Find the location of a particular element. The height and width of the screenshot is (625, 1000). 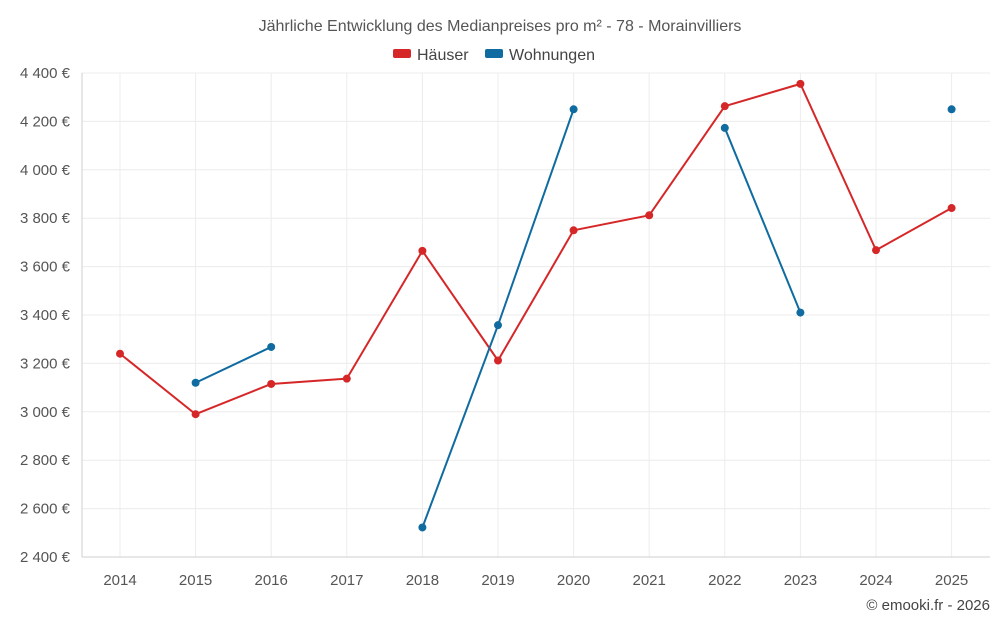

credit-text: © emooki.fr - 2026 is located at coordinates (928, 605).